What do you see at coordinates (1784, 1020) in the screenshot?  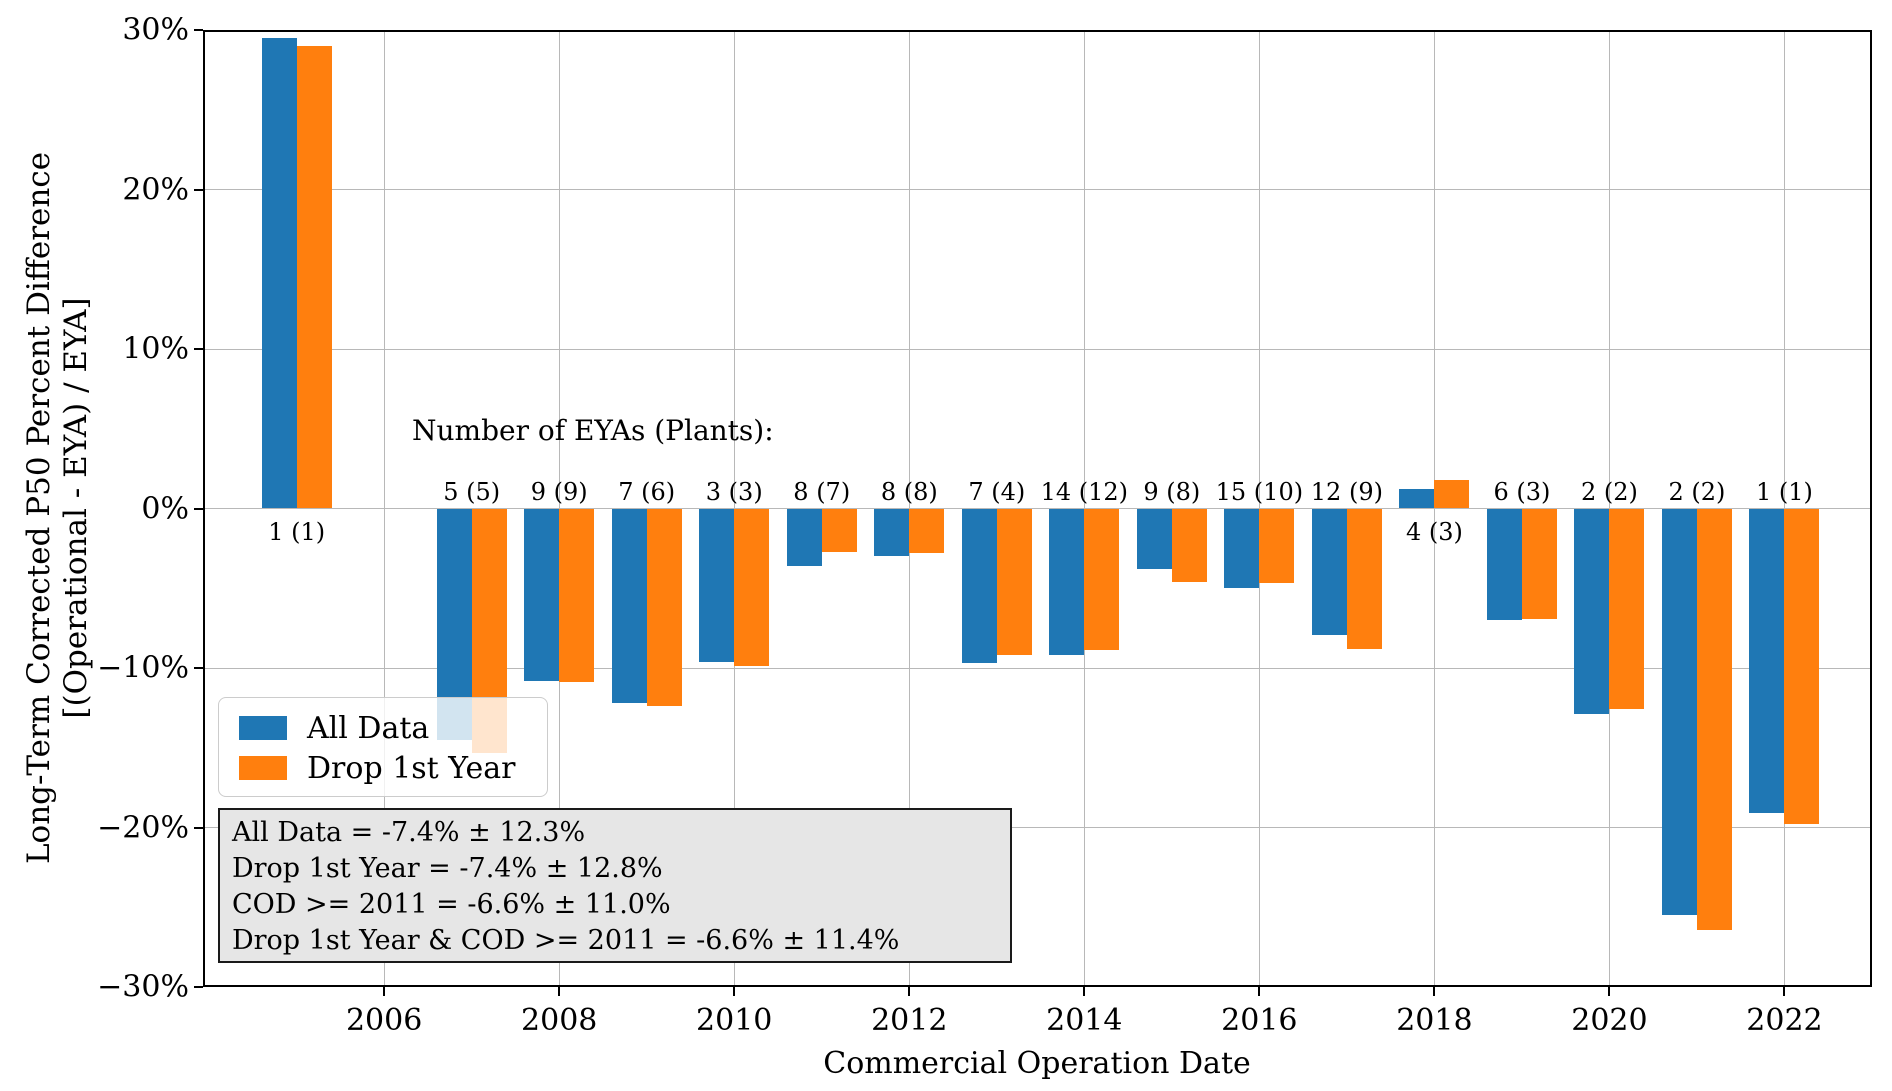 I see `x-tick-label-2022: 2022` at bounding box center [1784, 1020].